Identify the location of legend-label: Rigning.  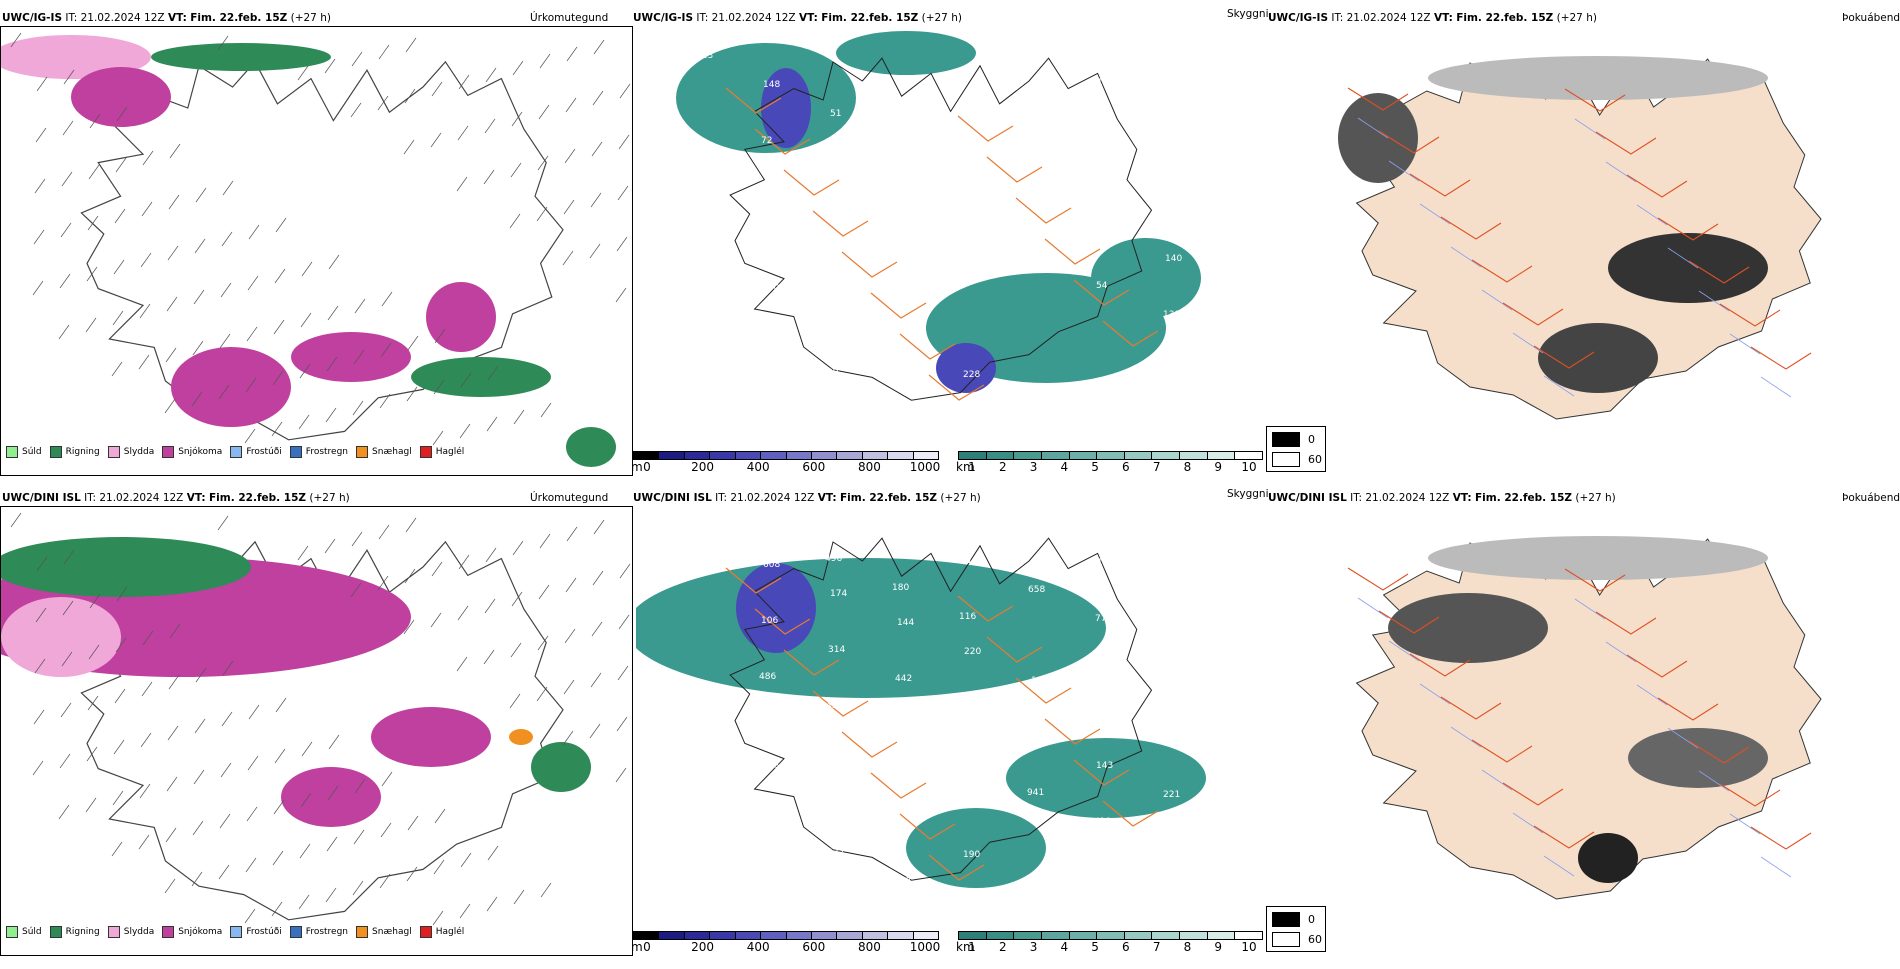
(82, 932).